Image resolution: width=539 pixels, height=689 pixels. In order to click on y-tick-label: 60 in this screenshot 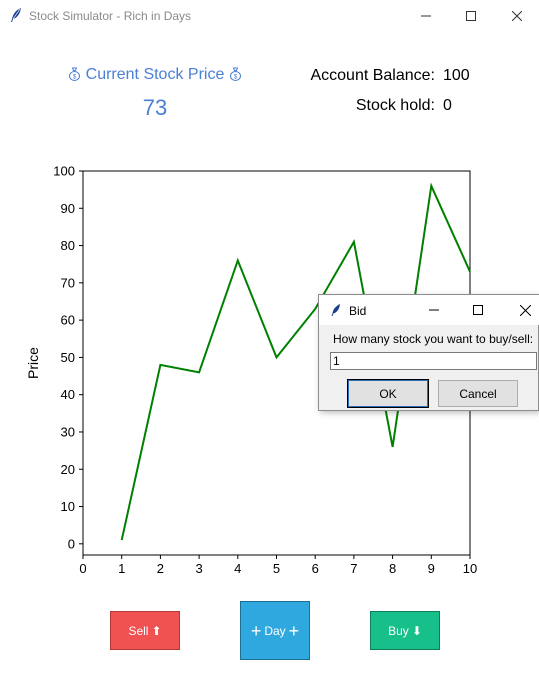, I will do `click(68, 320)`.